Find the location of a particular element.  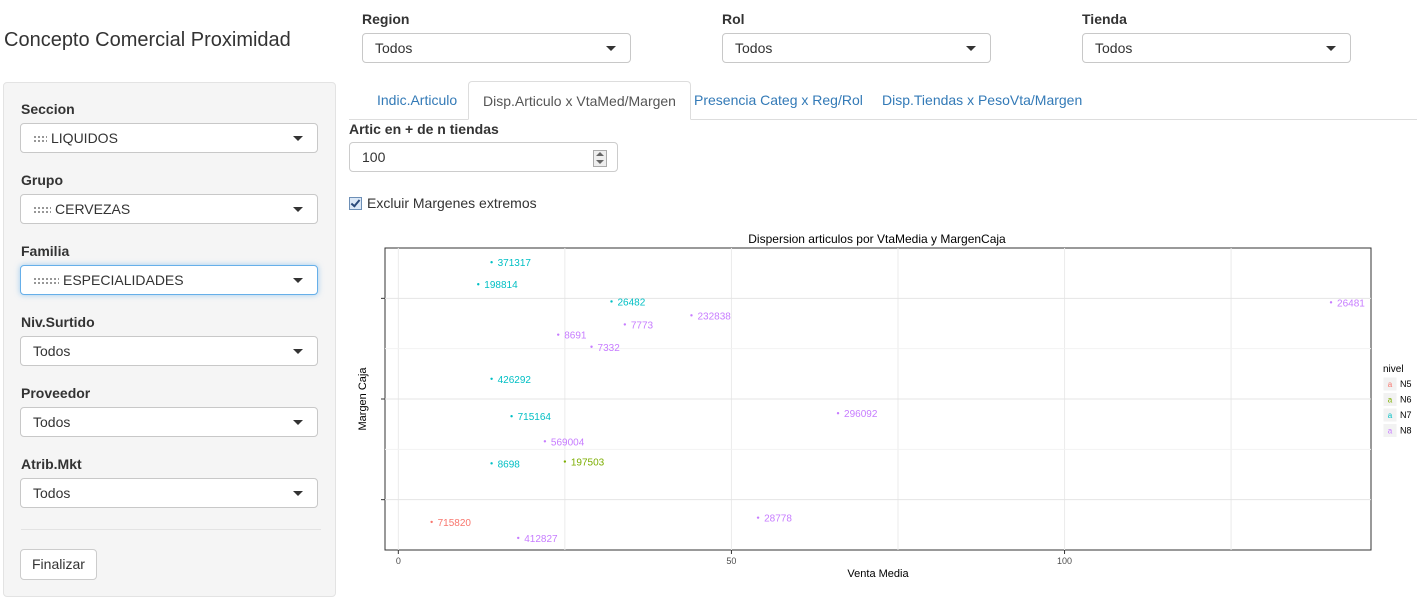

region-value: Todos is located at coordinates (394, 48).